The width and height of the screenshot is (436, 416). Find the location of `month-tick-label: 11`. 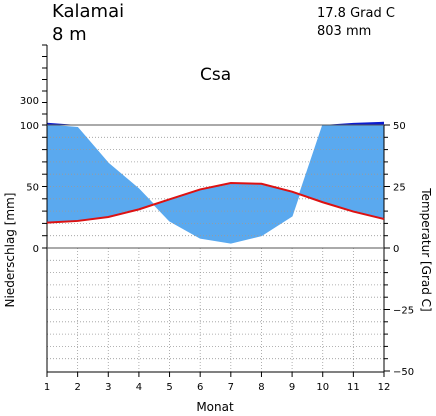

month-tick-label: 11 is located at coordinates (353, 387).